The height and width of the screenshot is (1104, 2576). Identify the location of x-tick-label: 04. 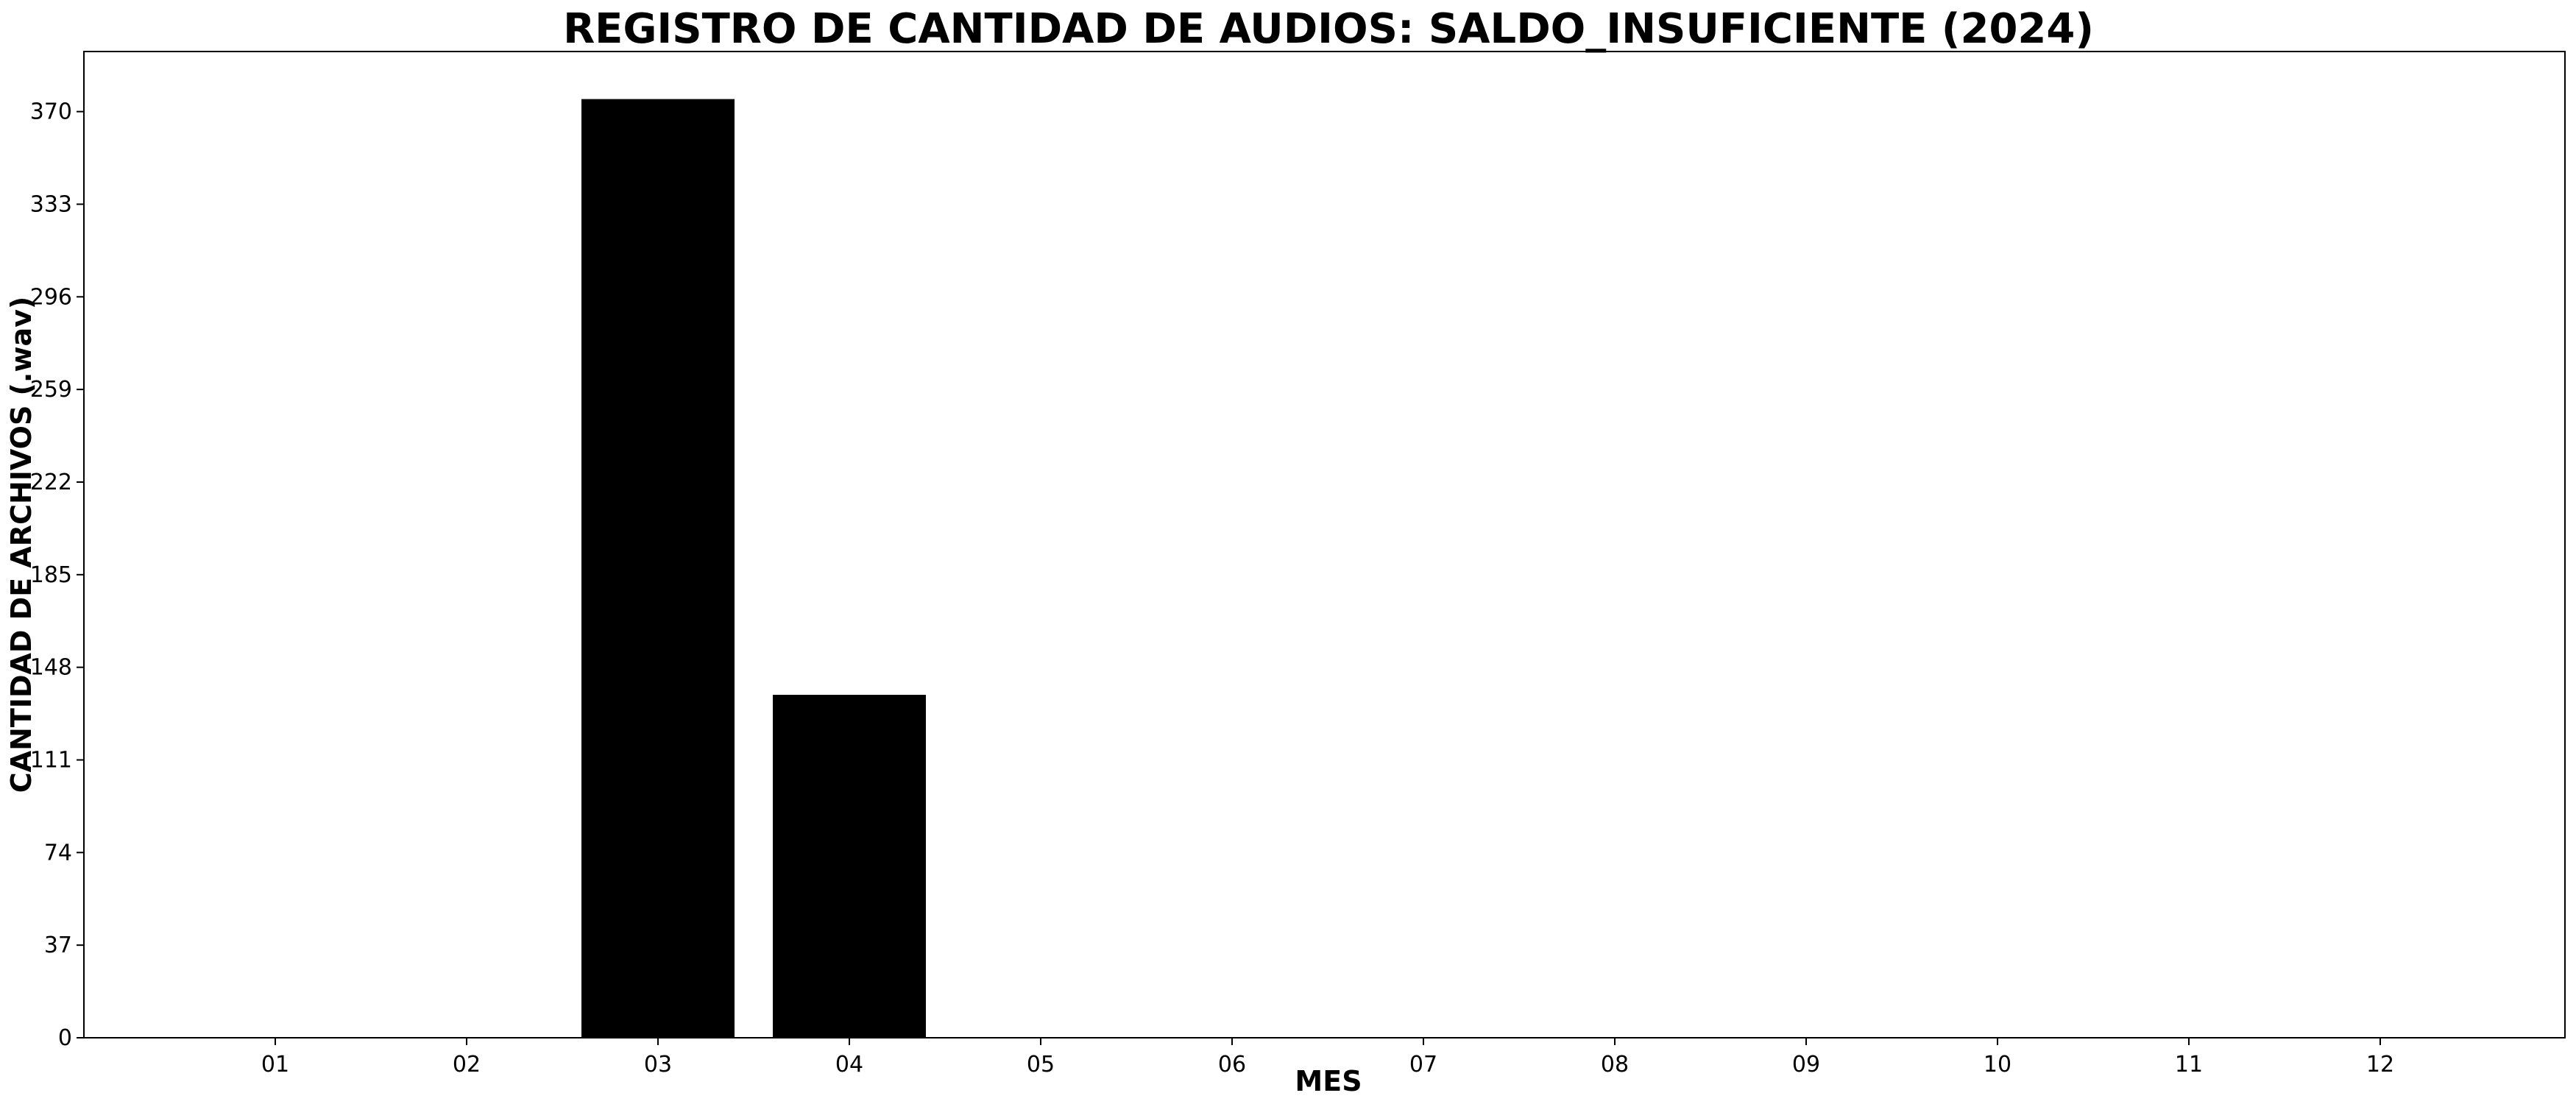
(849, 1065).